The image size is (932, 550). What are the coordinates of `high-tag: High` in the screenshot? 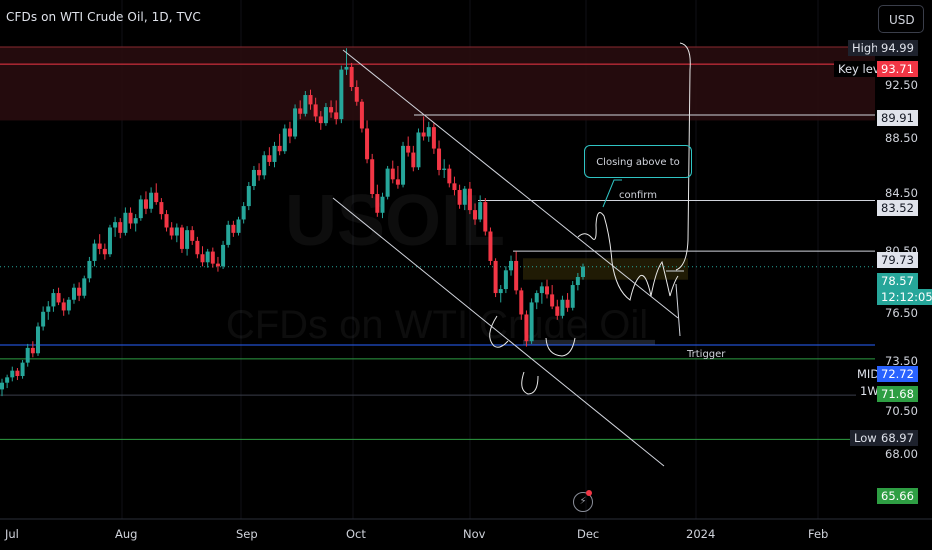 It's located at (865, 48).